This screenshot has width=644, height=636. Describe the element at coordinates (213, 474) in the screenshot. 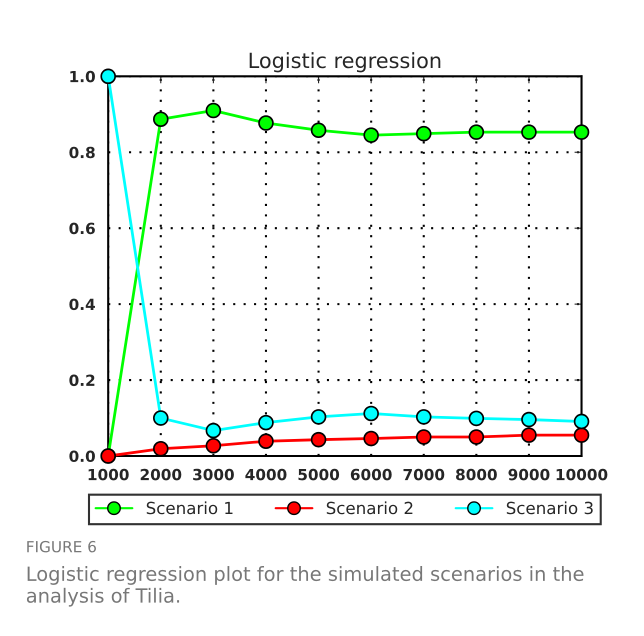

I see `x-tick-label: 3000` at that location.